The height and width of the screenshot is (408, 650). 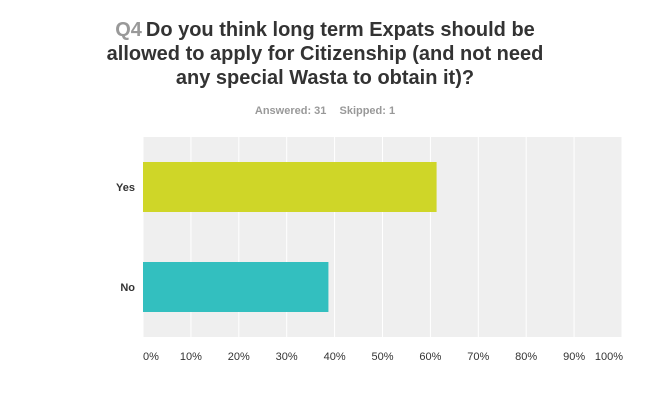 I want to click on skipped-count: Skipped: 1, so click(x=367, y=111).